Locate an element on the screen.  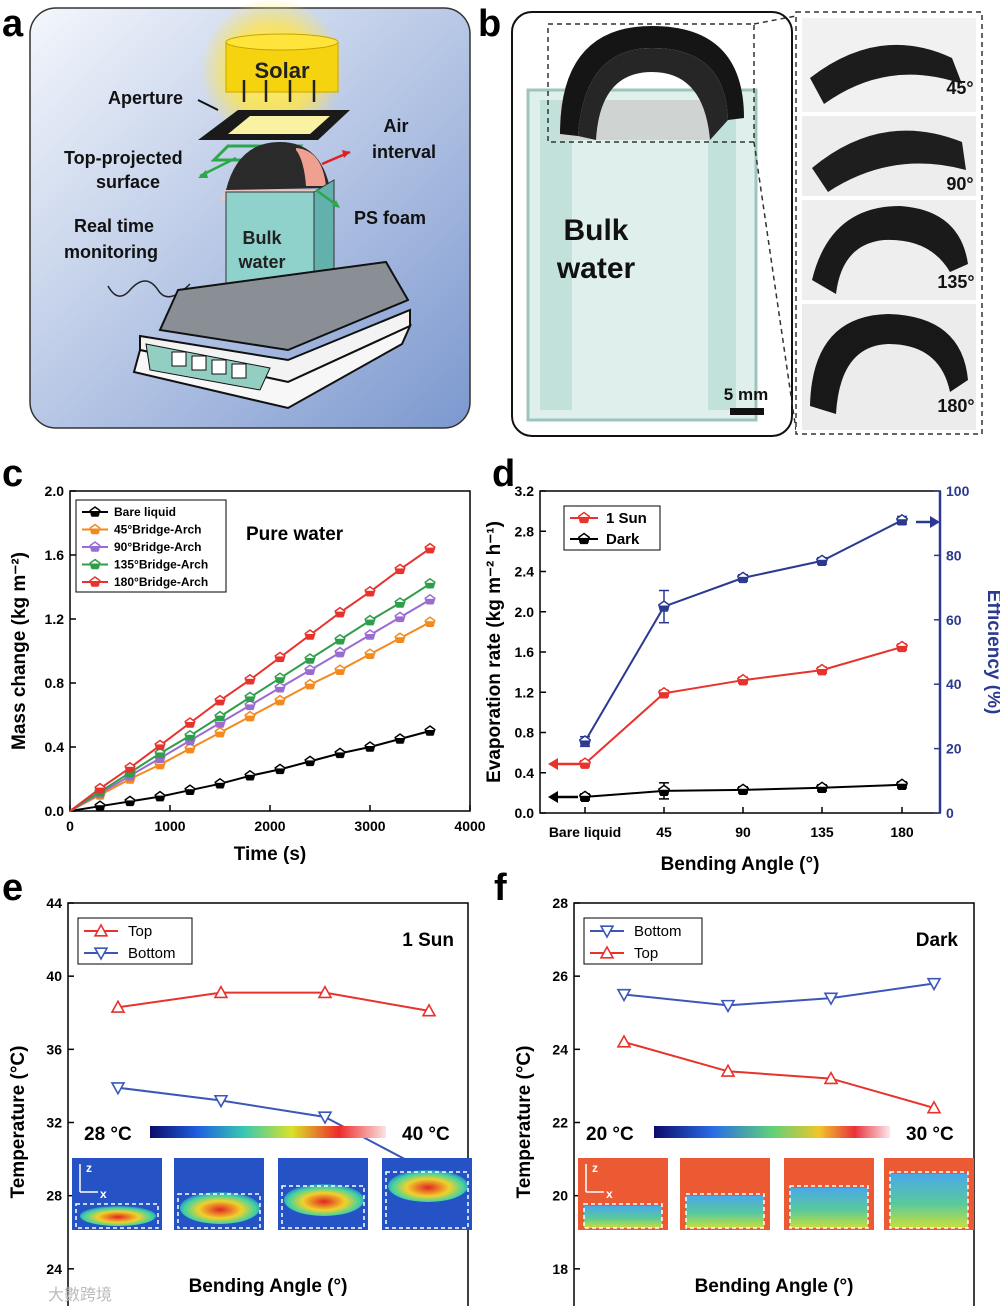
c-ytick-label-0: 0.0 is located at coordinates (55, 811).